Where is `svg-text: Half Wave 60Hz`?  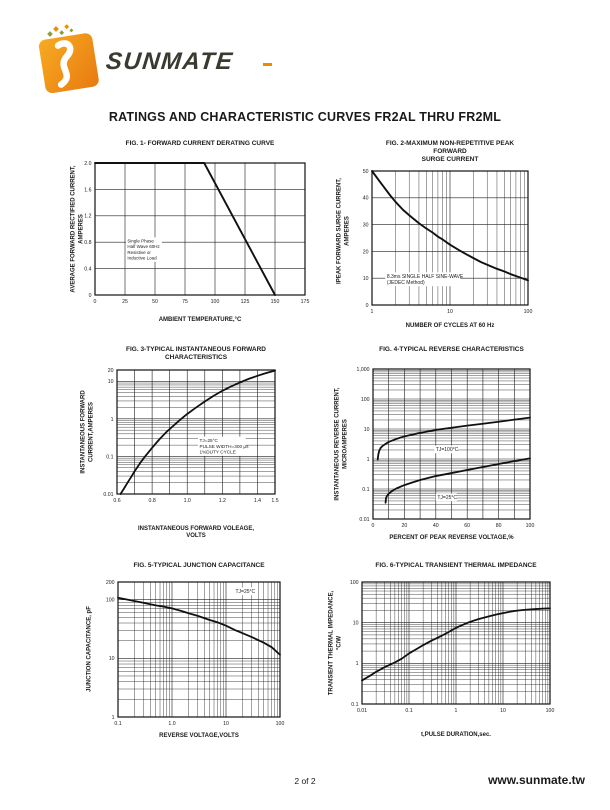
svg-text: Half Wave 60Hz is located at coordinates (143, 246).